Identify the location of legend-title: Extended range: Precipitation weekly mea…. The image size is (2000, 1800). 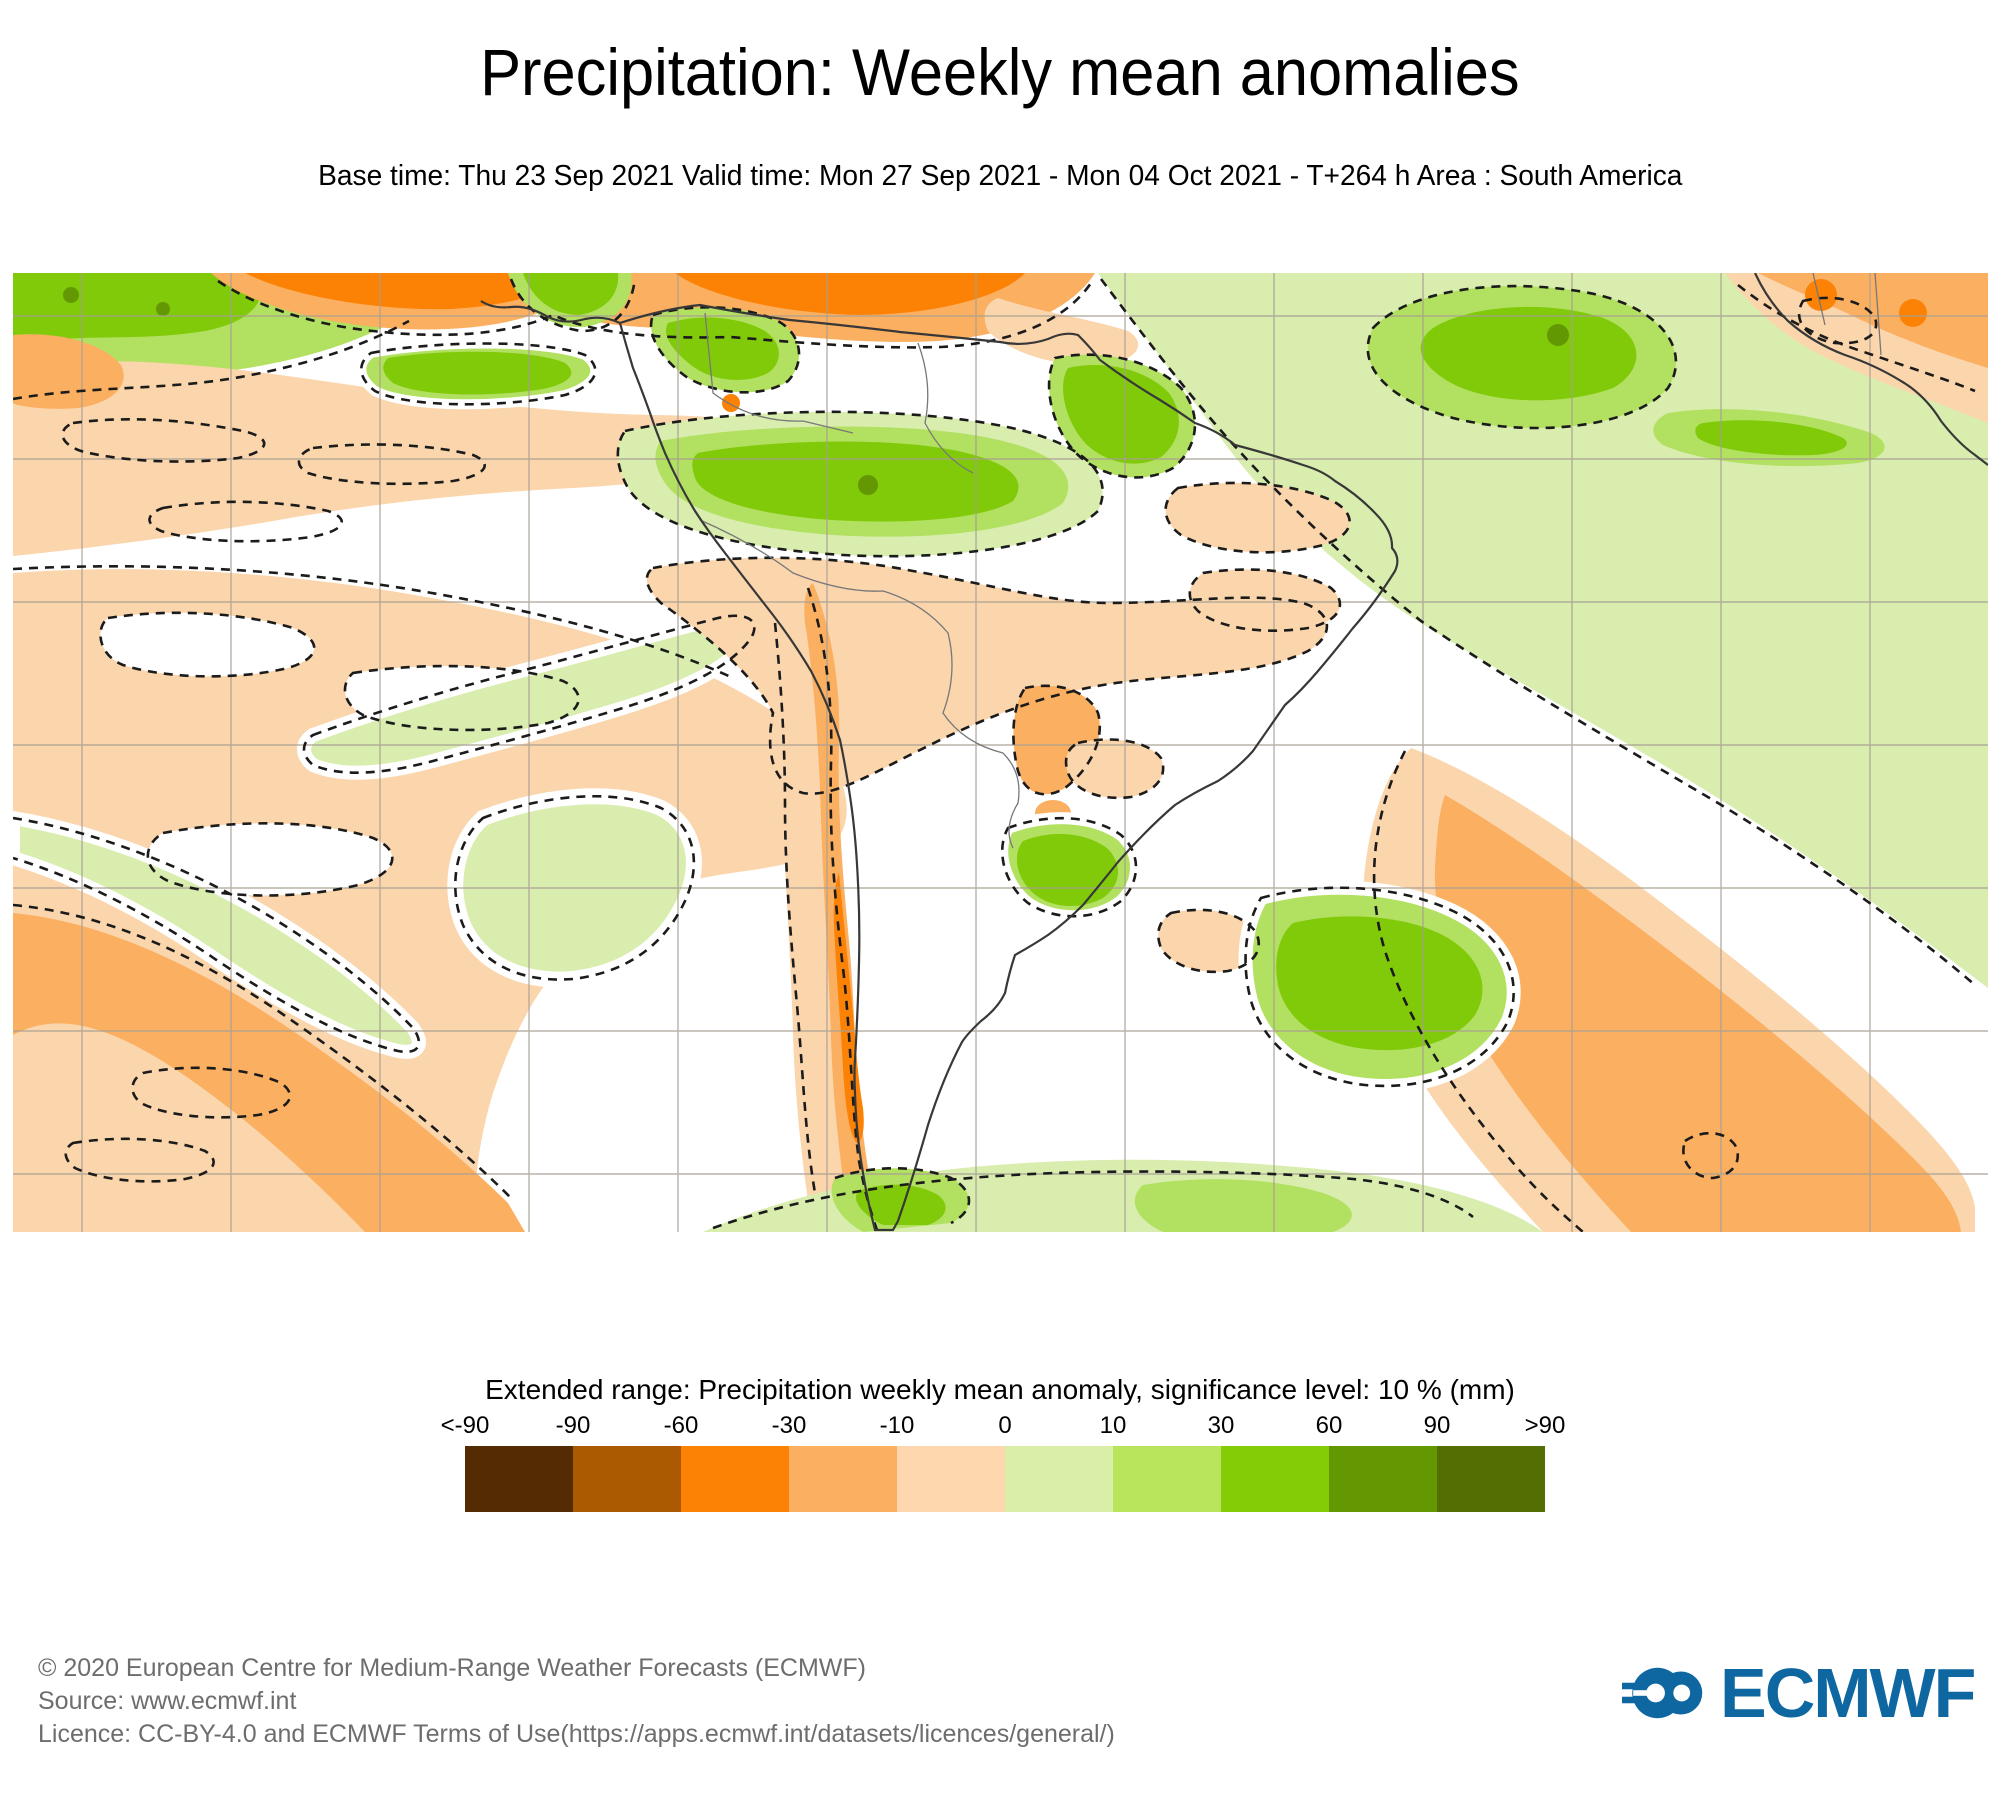
(1000, 1389).